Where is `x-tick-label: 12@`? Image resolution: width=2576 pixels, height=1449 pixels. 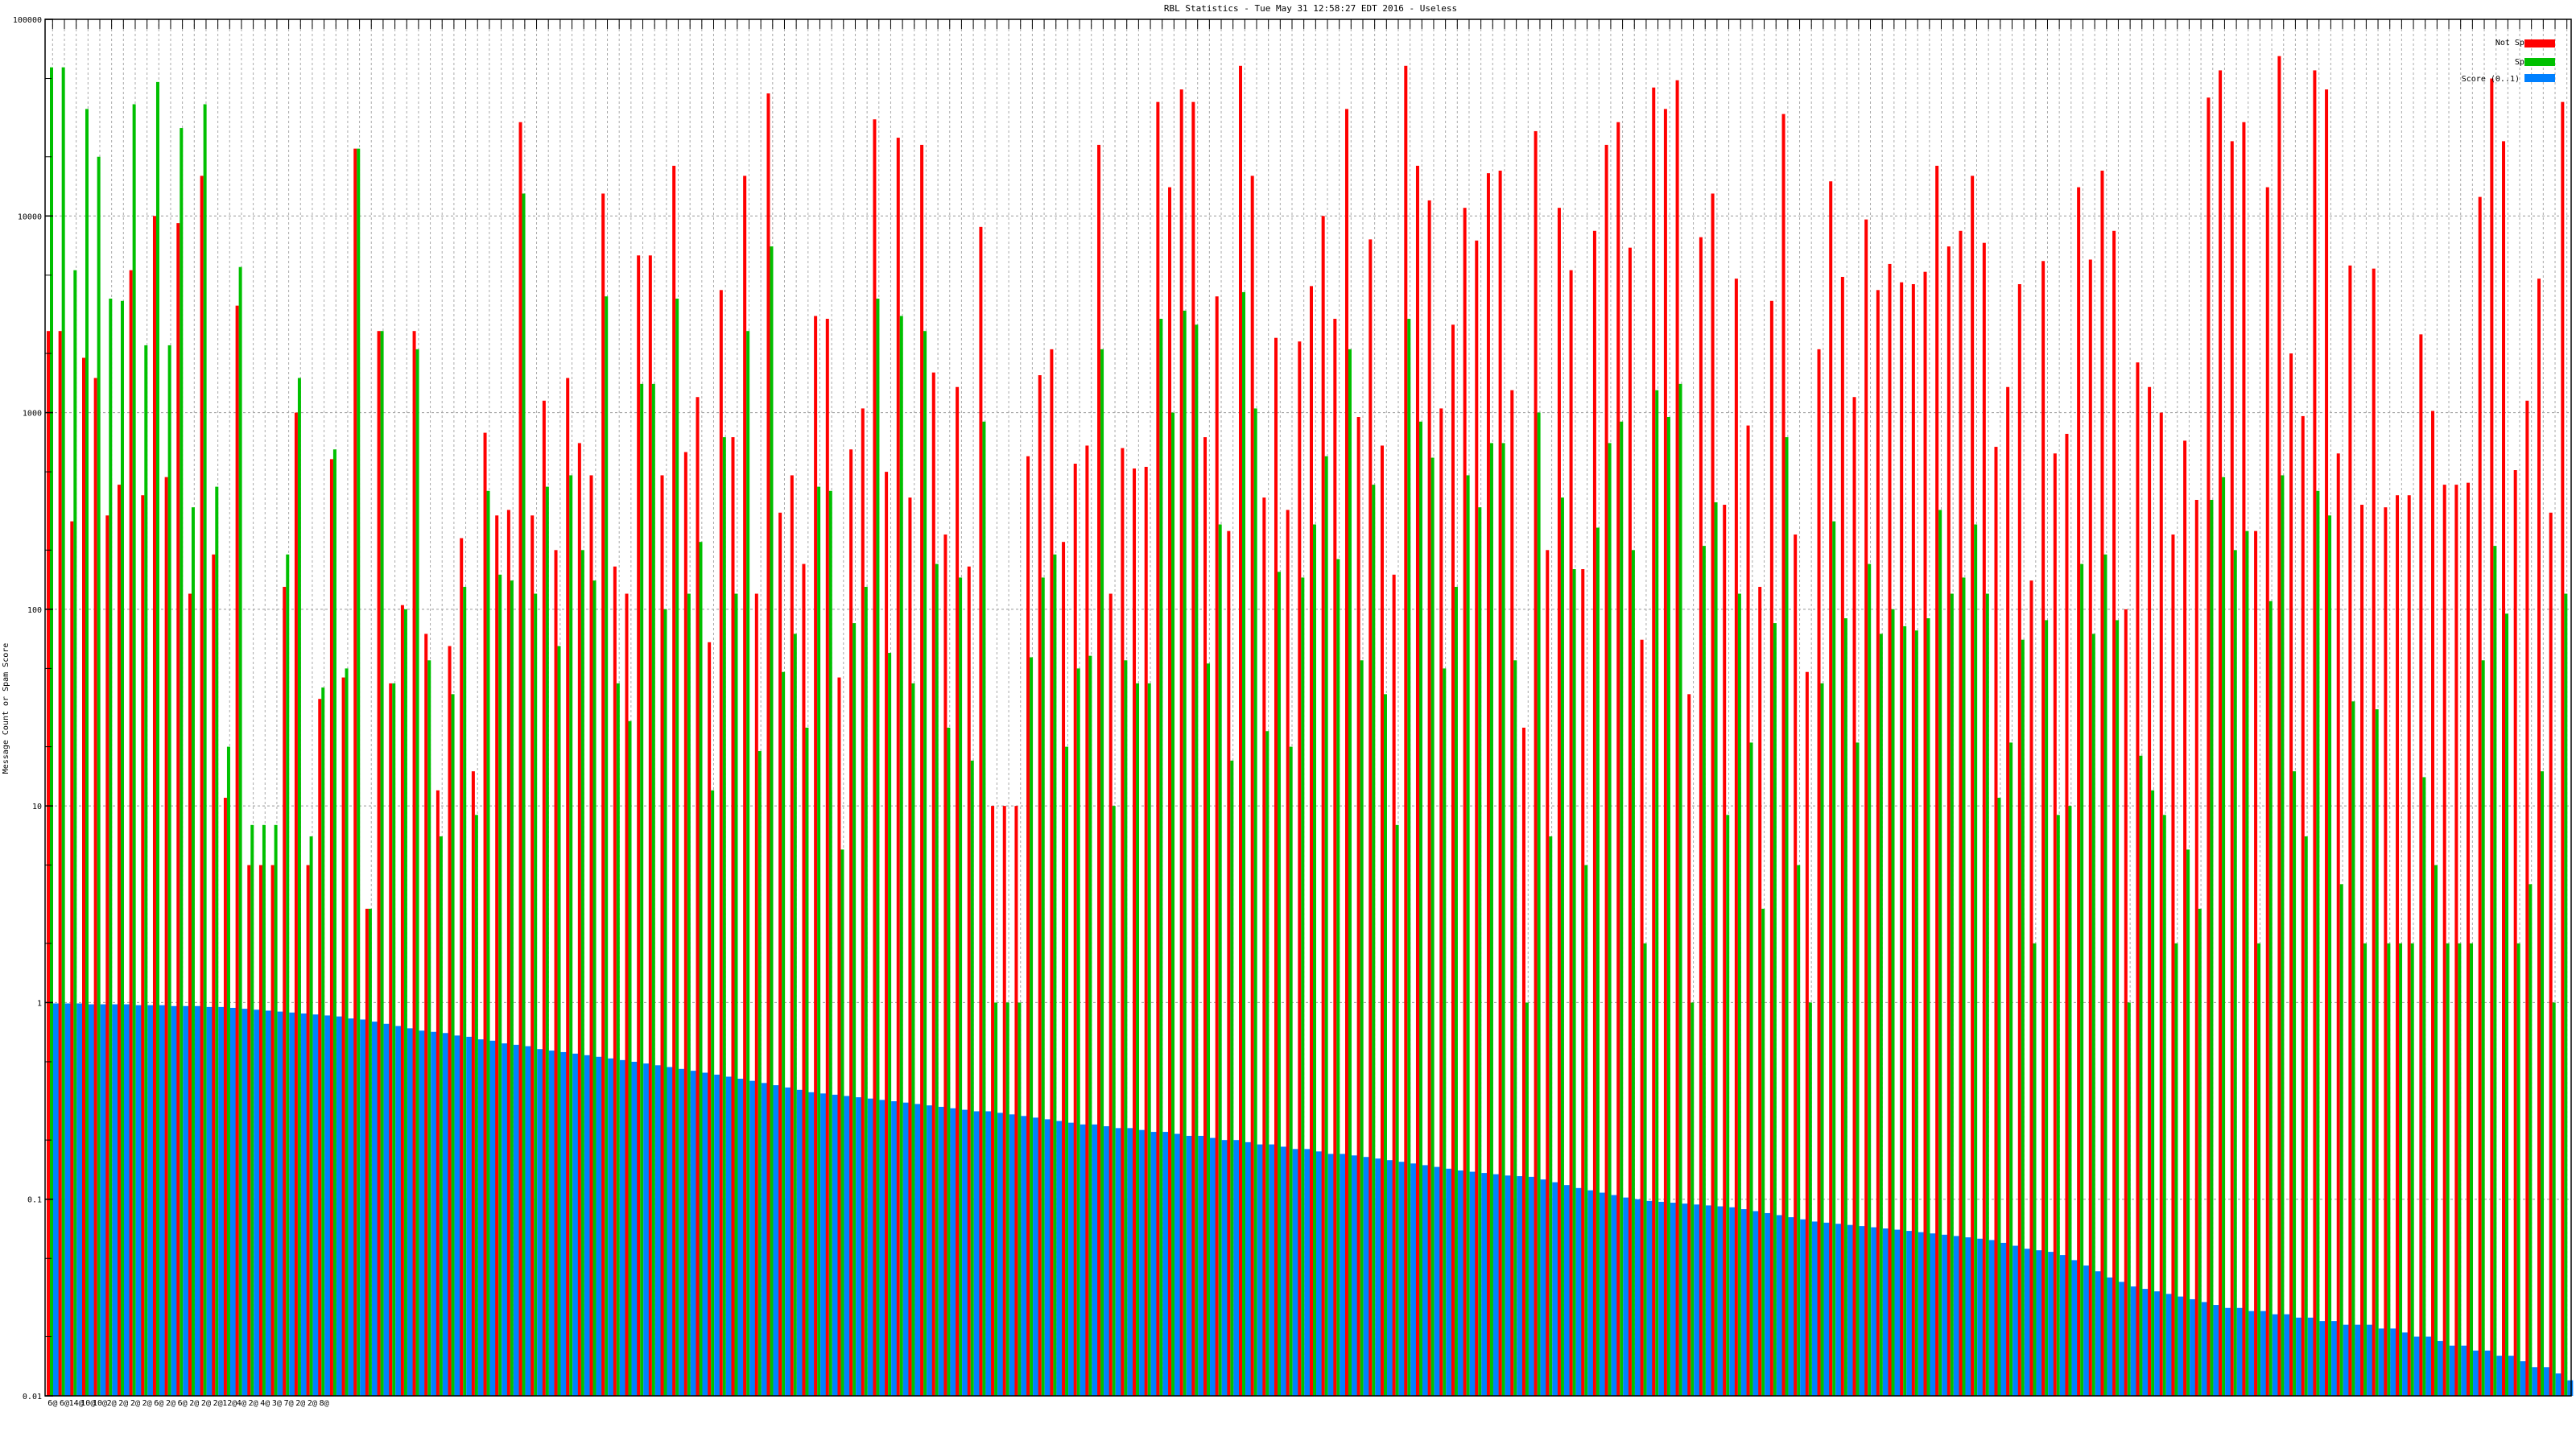 x-tick-label: 12@ is located at coordinates (229, 1403).